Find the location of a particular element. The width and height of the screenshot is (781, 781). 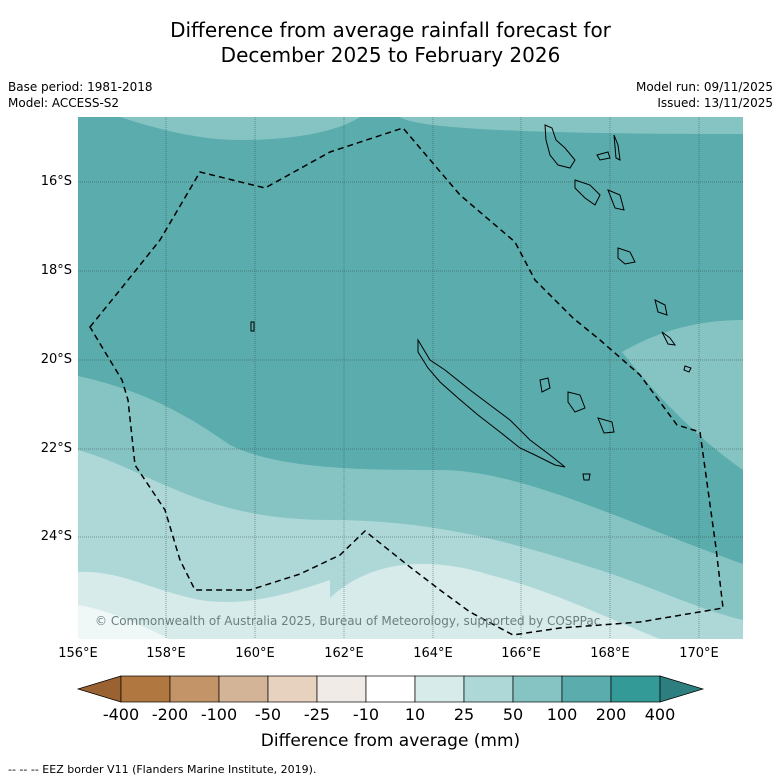

new-caledonia-outline is located at coordinates (491, 403).